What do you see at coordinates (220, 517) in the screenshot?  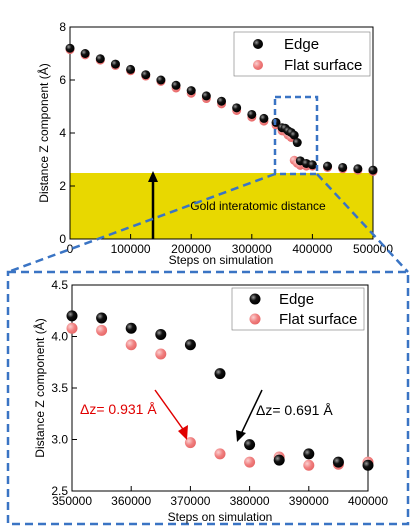 I see `x-axis-label-bottom: Steps on simulation` at bounding box center [220, 517].